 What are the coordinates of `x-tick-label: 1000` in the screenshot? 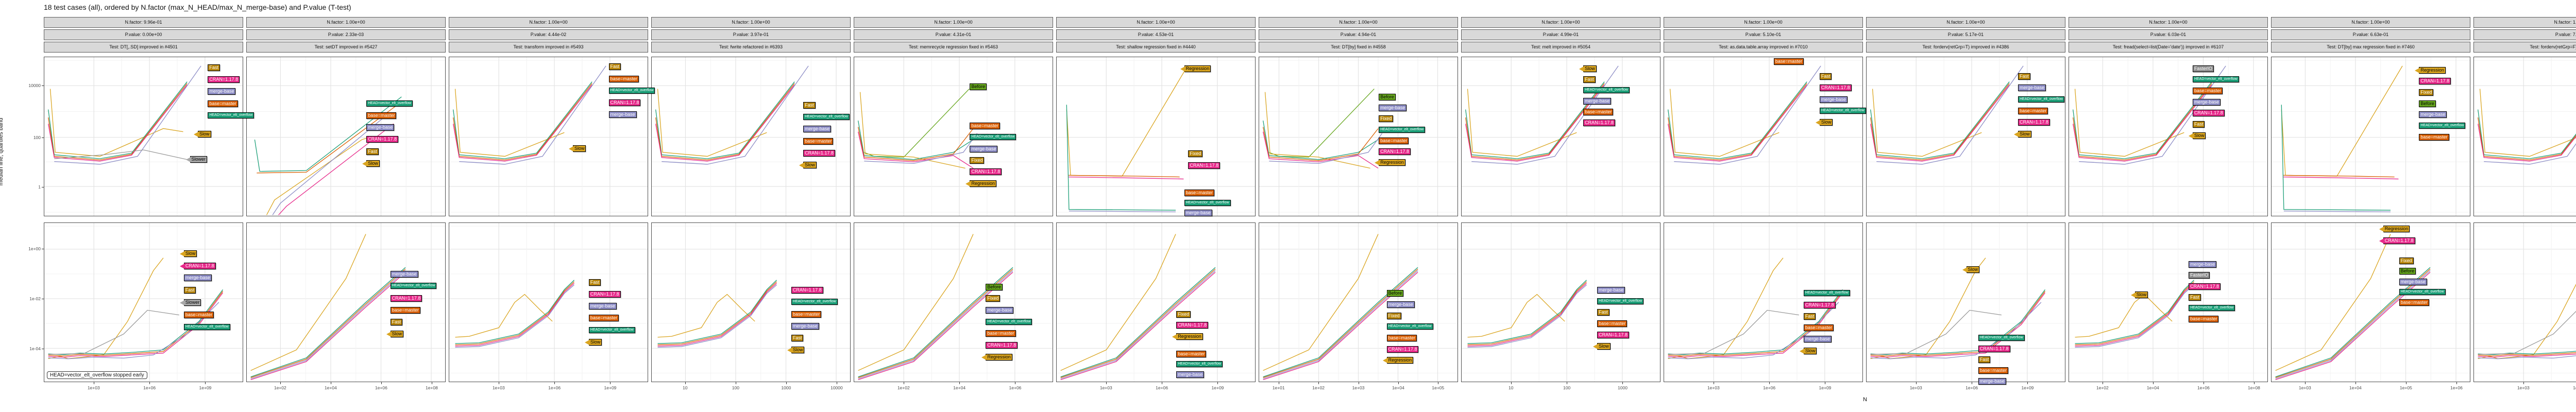 It's located at (1623, 387).